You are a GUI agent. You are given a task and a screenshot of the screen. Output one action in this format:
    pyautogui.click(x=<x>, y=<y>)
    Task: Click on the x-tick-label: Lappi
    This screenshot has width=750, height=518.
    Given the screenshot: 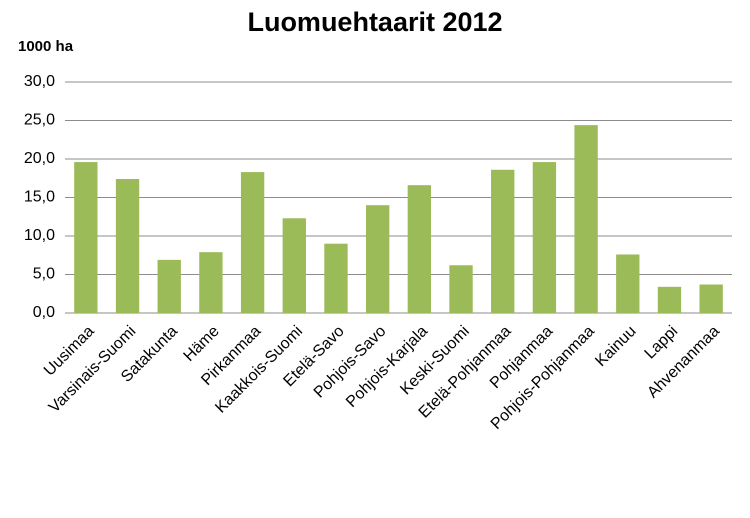 What is the action you would take?
    pyautogui.click(x=662, y=343)
    